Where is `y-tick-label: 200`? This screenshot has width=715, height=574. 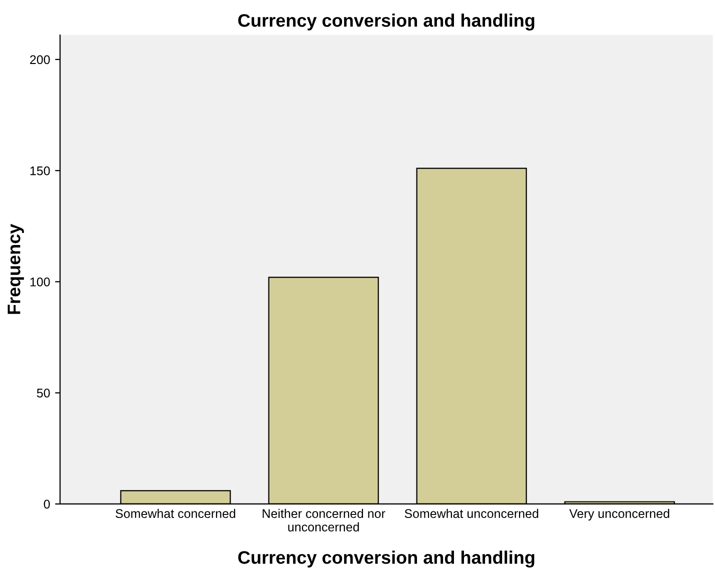
y-tick-label: 200 is located at coordinates (40, 59).